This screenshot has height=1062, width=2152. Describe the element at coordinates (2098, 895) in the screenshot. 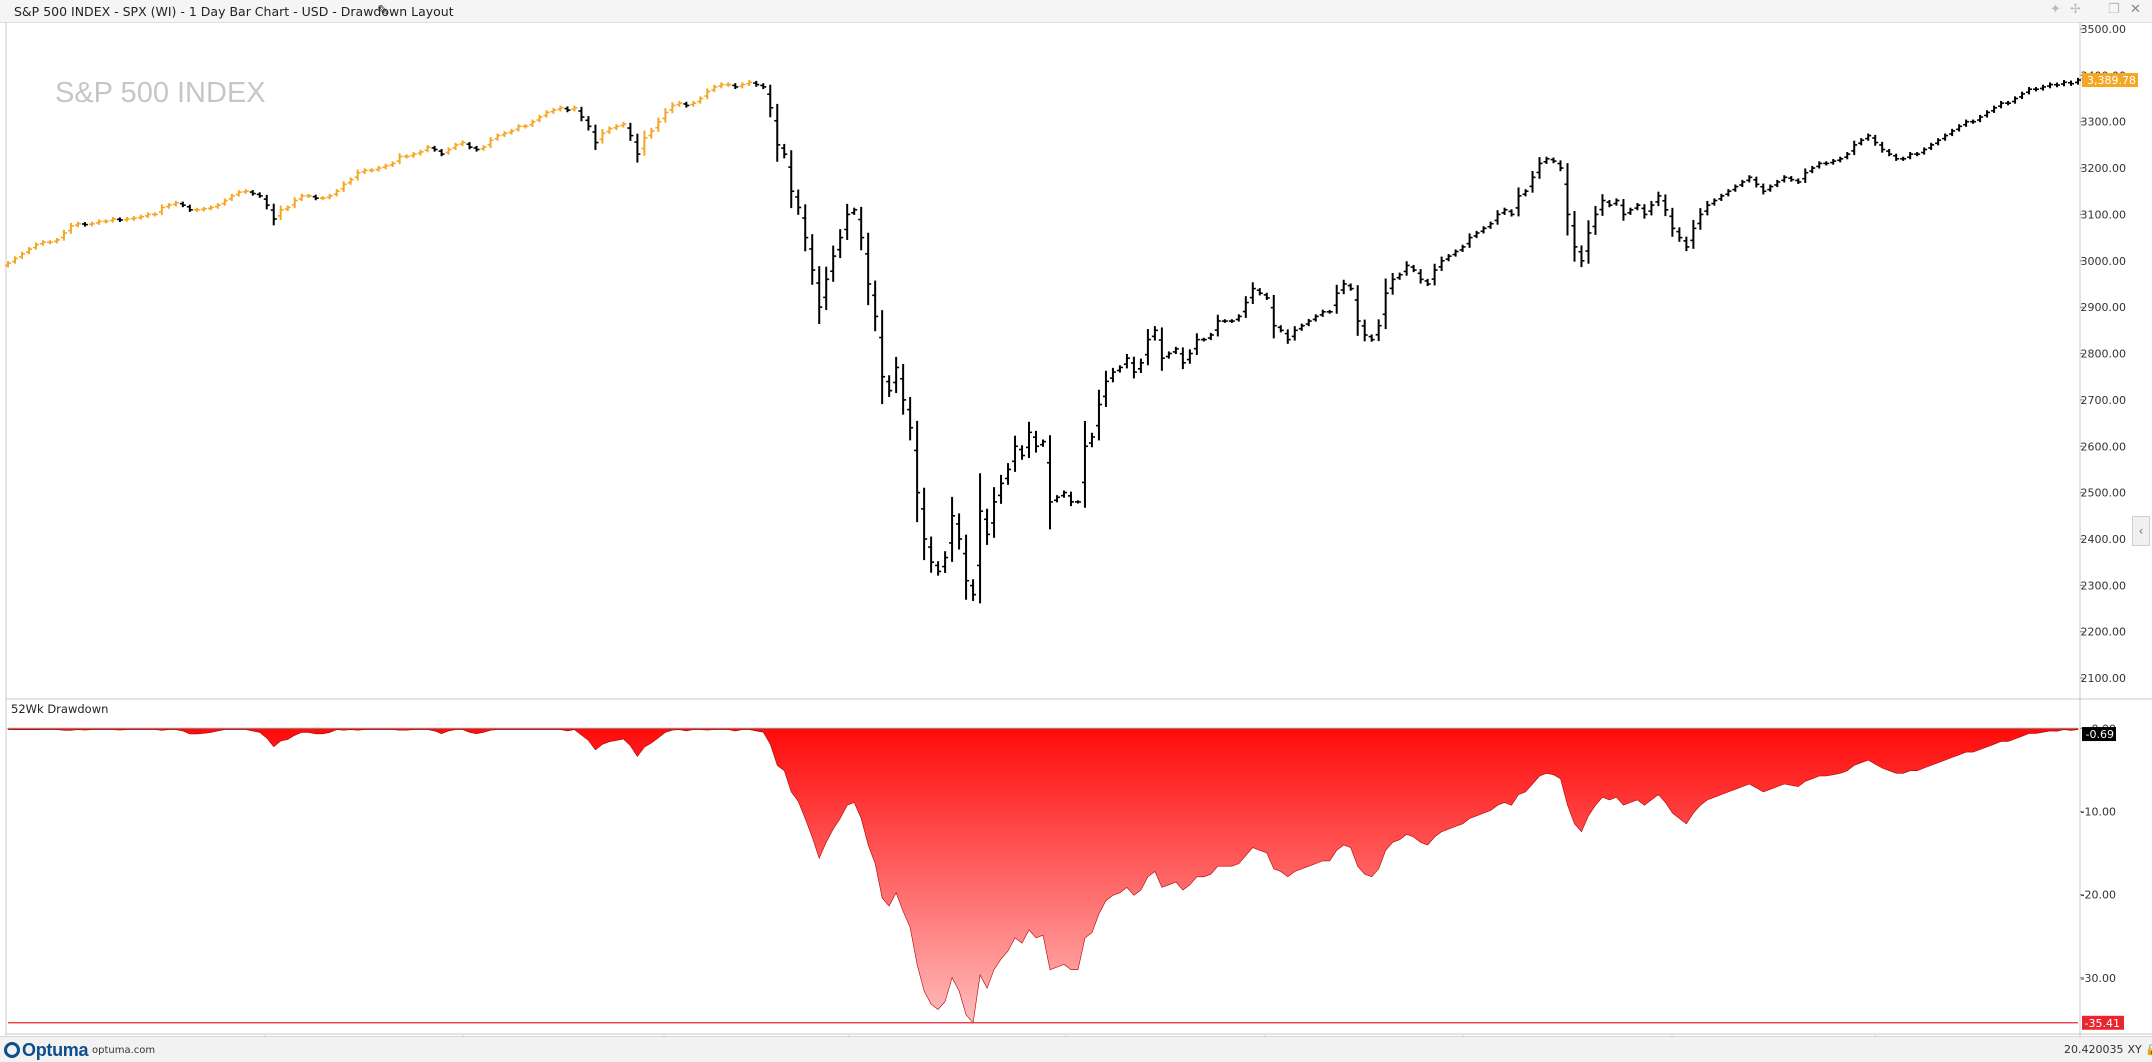

I see `drawdown-tick-label: -20.00` at that location.